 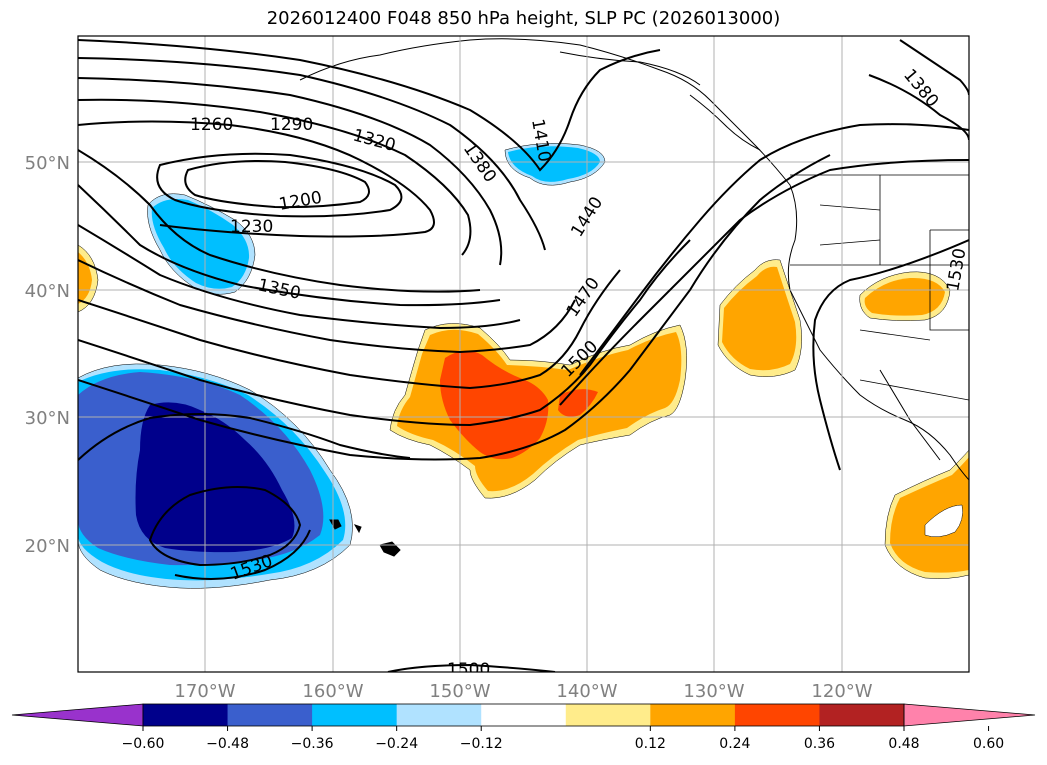 I want to click on lat-label-30n: 30°N, so click(x=47, y=418).